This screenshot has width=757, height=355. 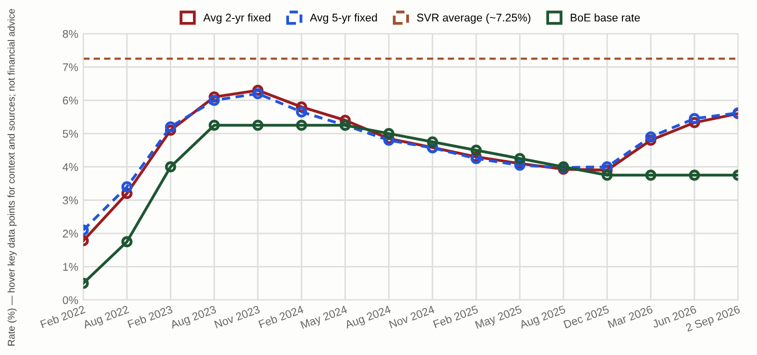 What do you see at coordinates (70, 100) in the screenshot?
I see `y-tick-label: 6%` at bounding box center [70, 100].